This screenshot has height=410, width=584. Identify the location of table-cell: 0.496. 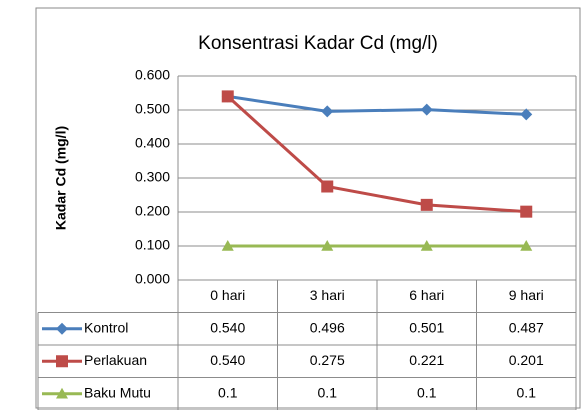
(327, 327).